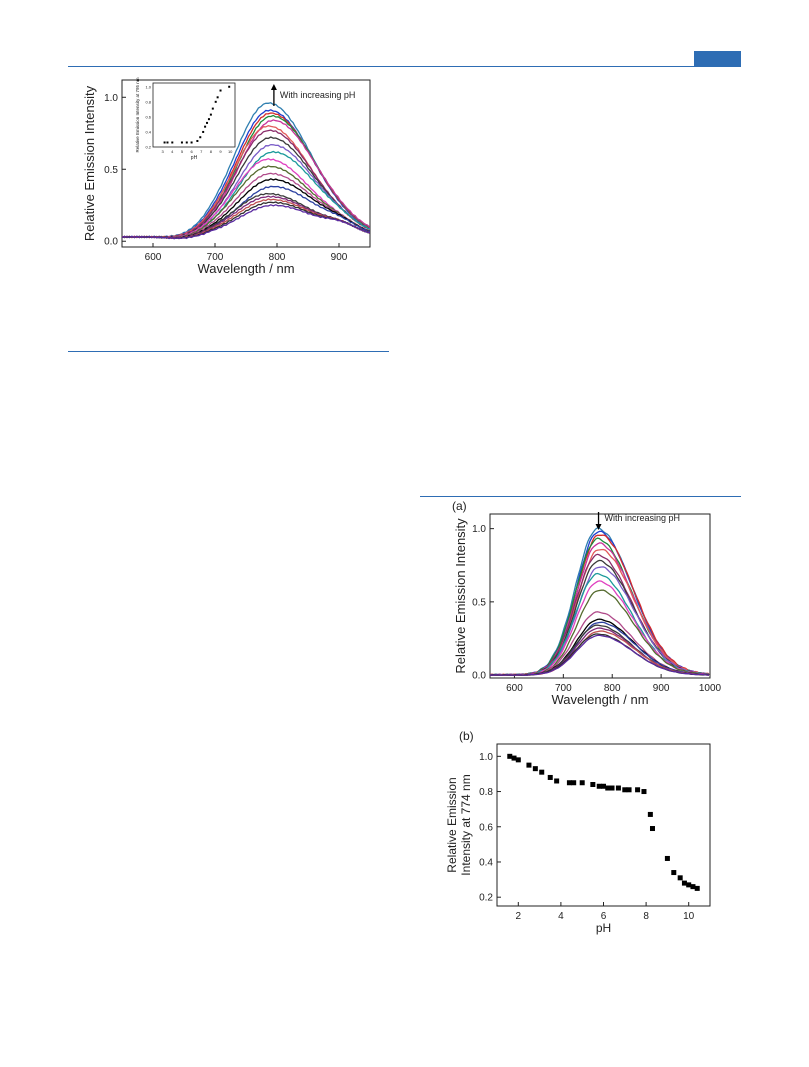  Describe the element at coordinates (466, 824) in the screenshot. I see `y-axis-label-line: Intensity at 774 nm` at that location.